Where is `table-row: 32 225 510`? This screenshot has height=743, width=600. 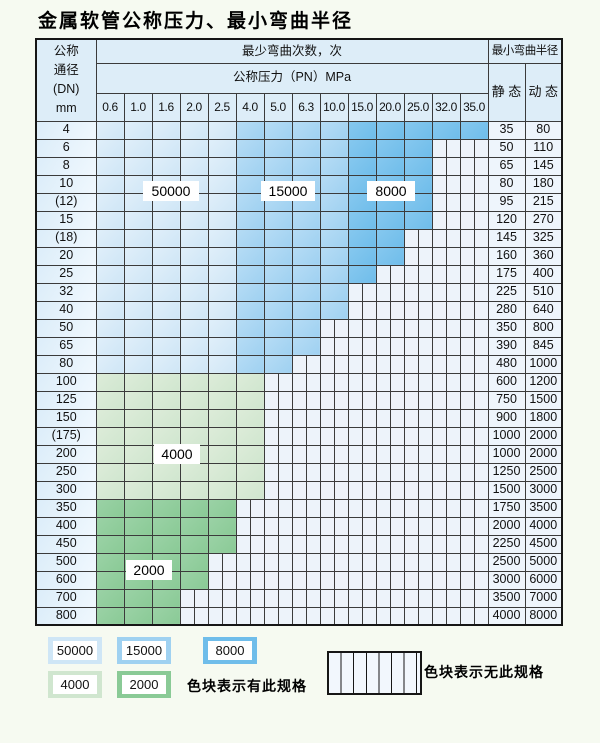 table-row: 32 225 510 is located at coordinates (299, 292).